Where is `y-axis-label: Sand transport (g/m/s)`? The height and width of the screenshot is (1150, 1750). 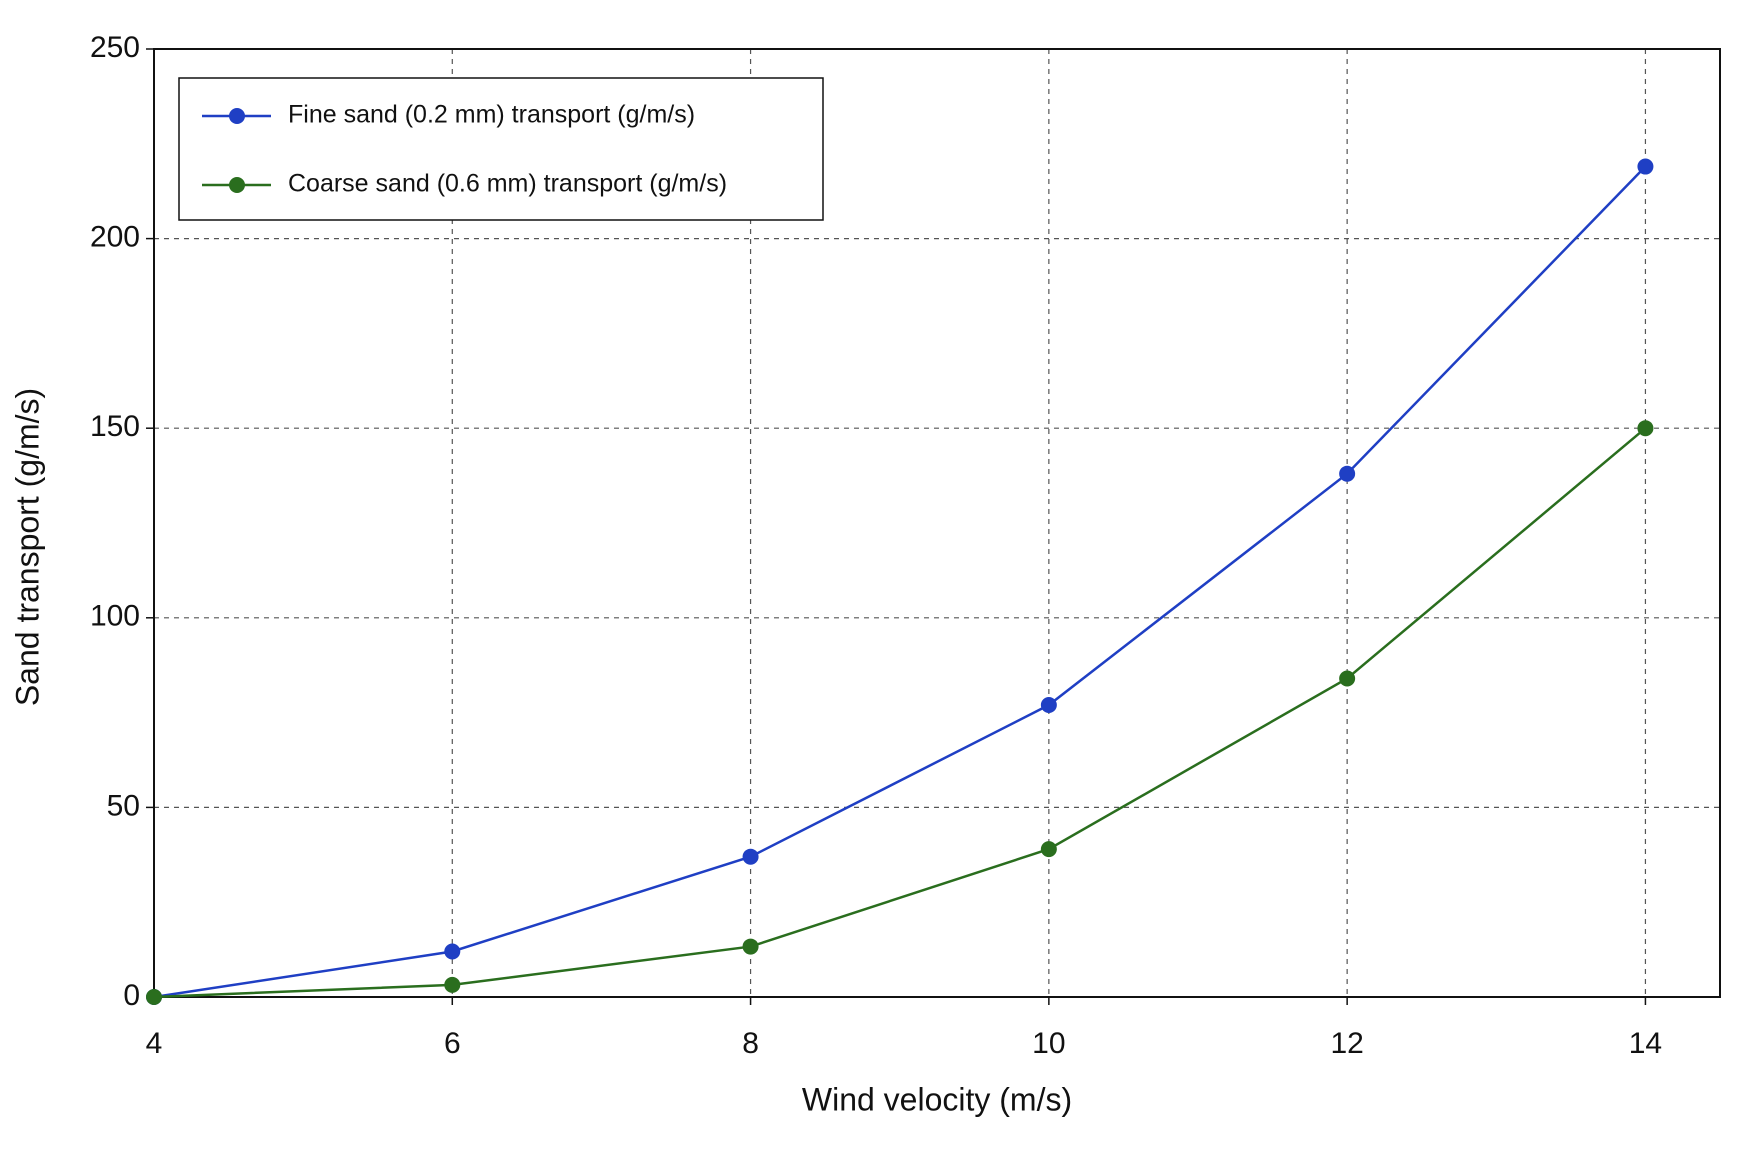
y-axis-label: Sand transport (g/m/s) is located at coordinates (27, 547).